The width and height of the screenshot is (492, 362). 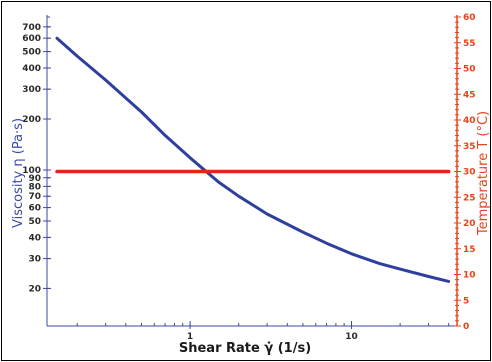 I want to click on y-right-tick-label: 0, so click(x=466, y=327).